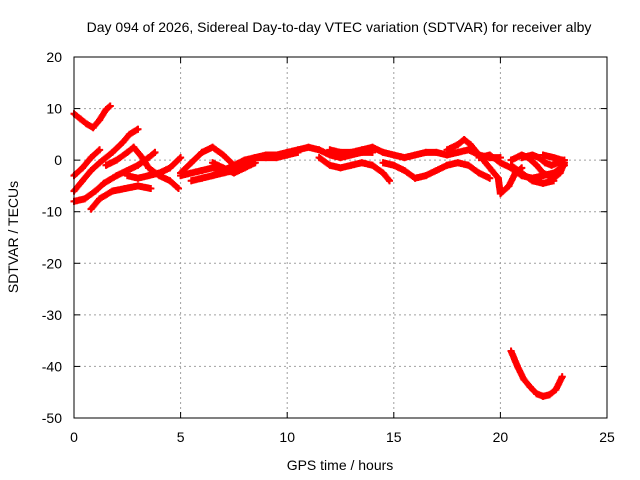 This screenshot has height=480, width=640. What do you see at coordinates (181, 437) in the screenshot?
I see `x-tick-label: 5` at bounding box center [181, 437].